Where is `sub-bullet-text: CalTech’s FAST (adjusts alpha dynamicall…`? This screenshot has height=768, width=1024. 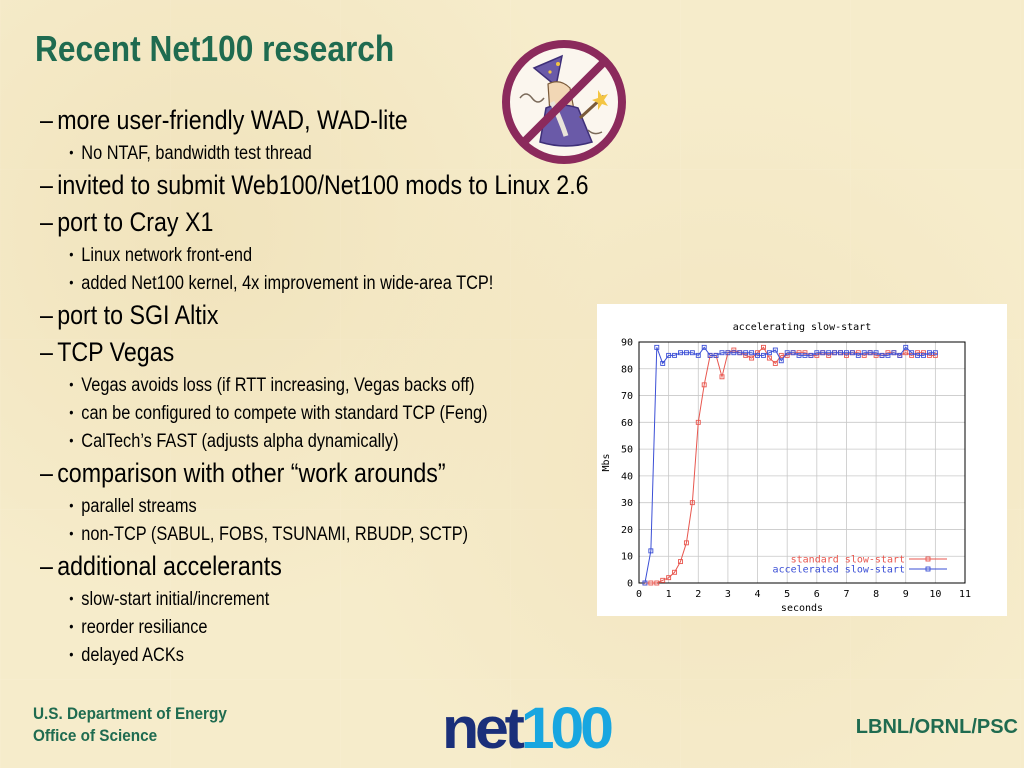 sub-bullet-text: CalTech’s FAST (adjusts alpha dynamicall… is located at coordinates (240, 441).